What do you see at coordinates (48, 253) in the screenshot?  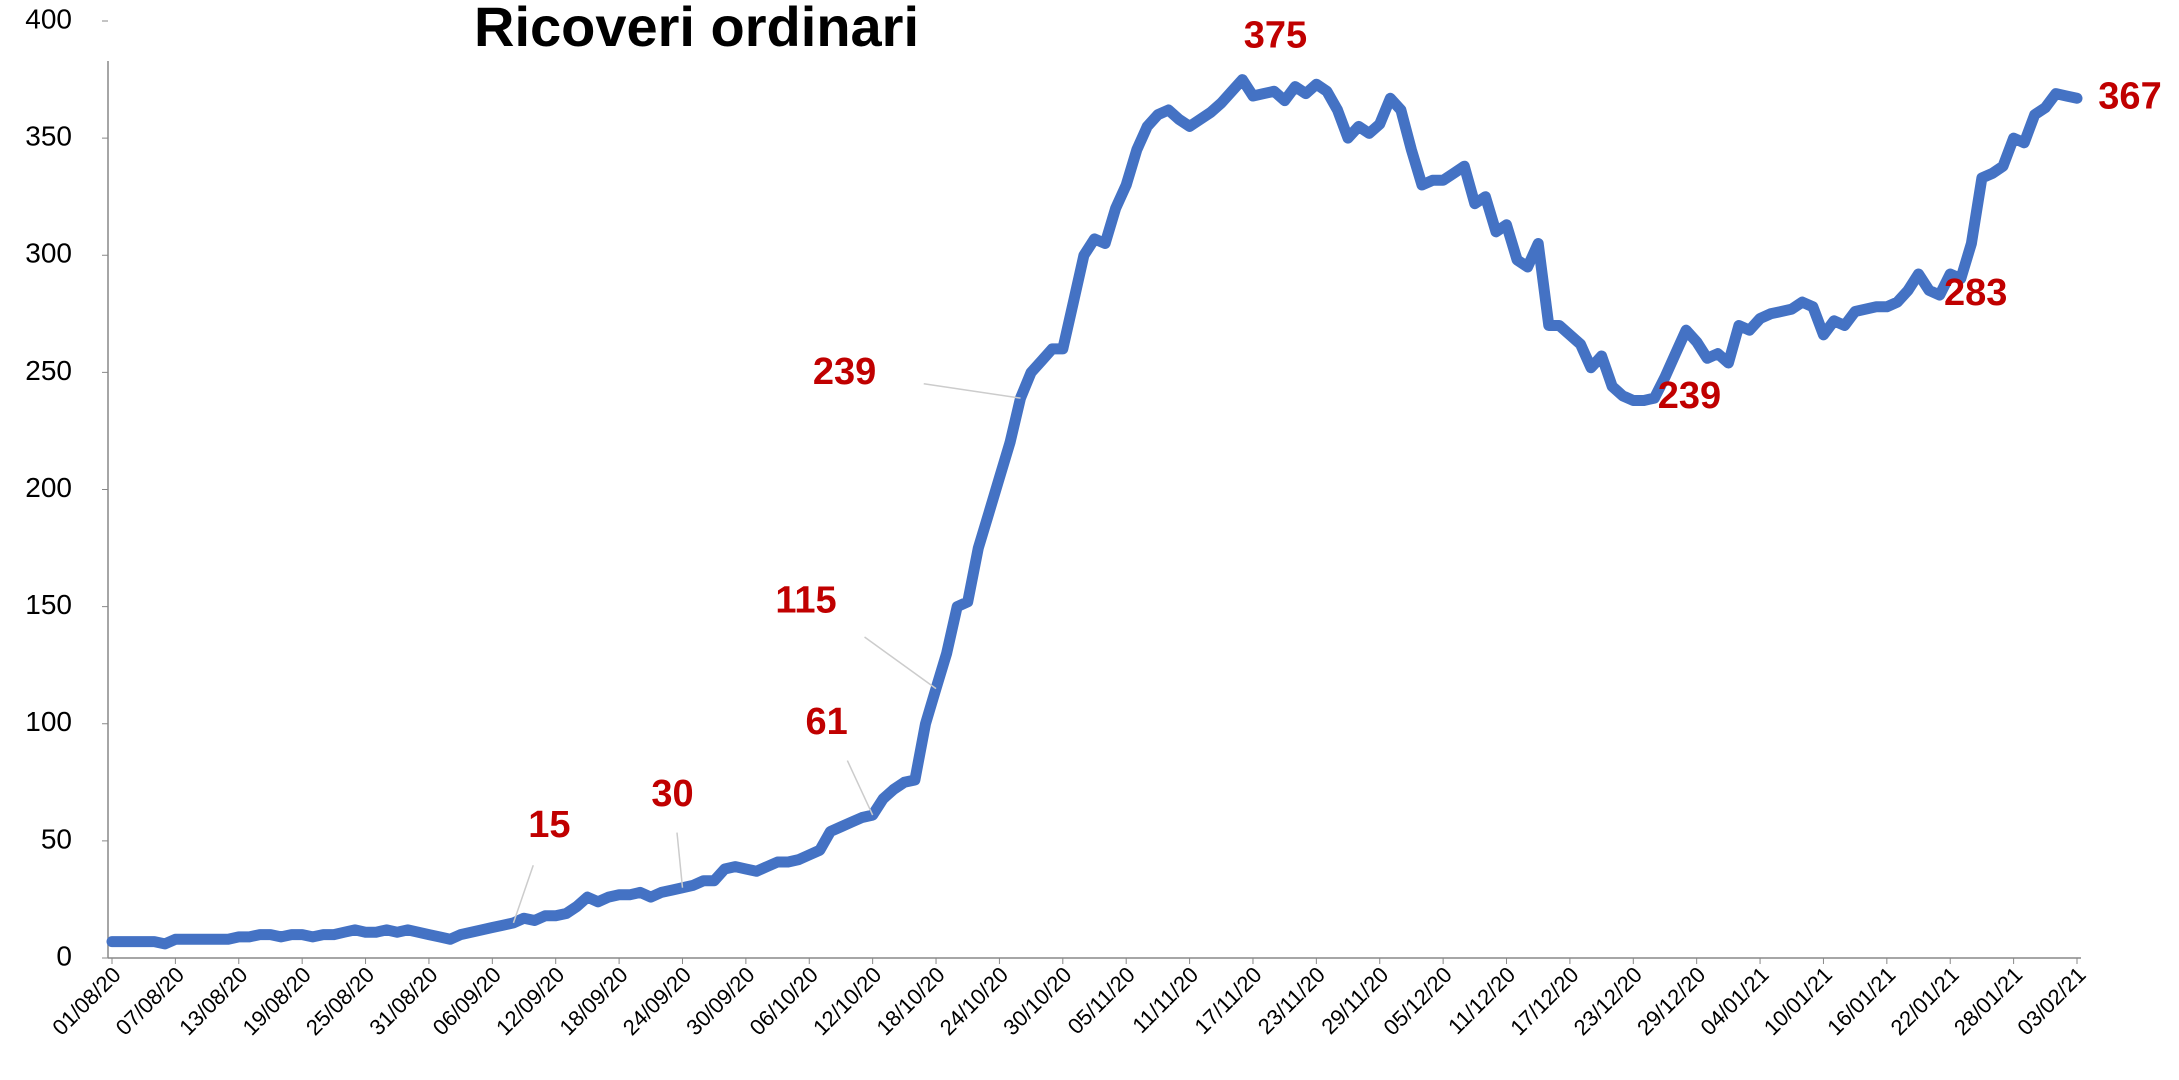 I see `y-tick-label: 300` at bounding box center [48, 253].